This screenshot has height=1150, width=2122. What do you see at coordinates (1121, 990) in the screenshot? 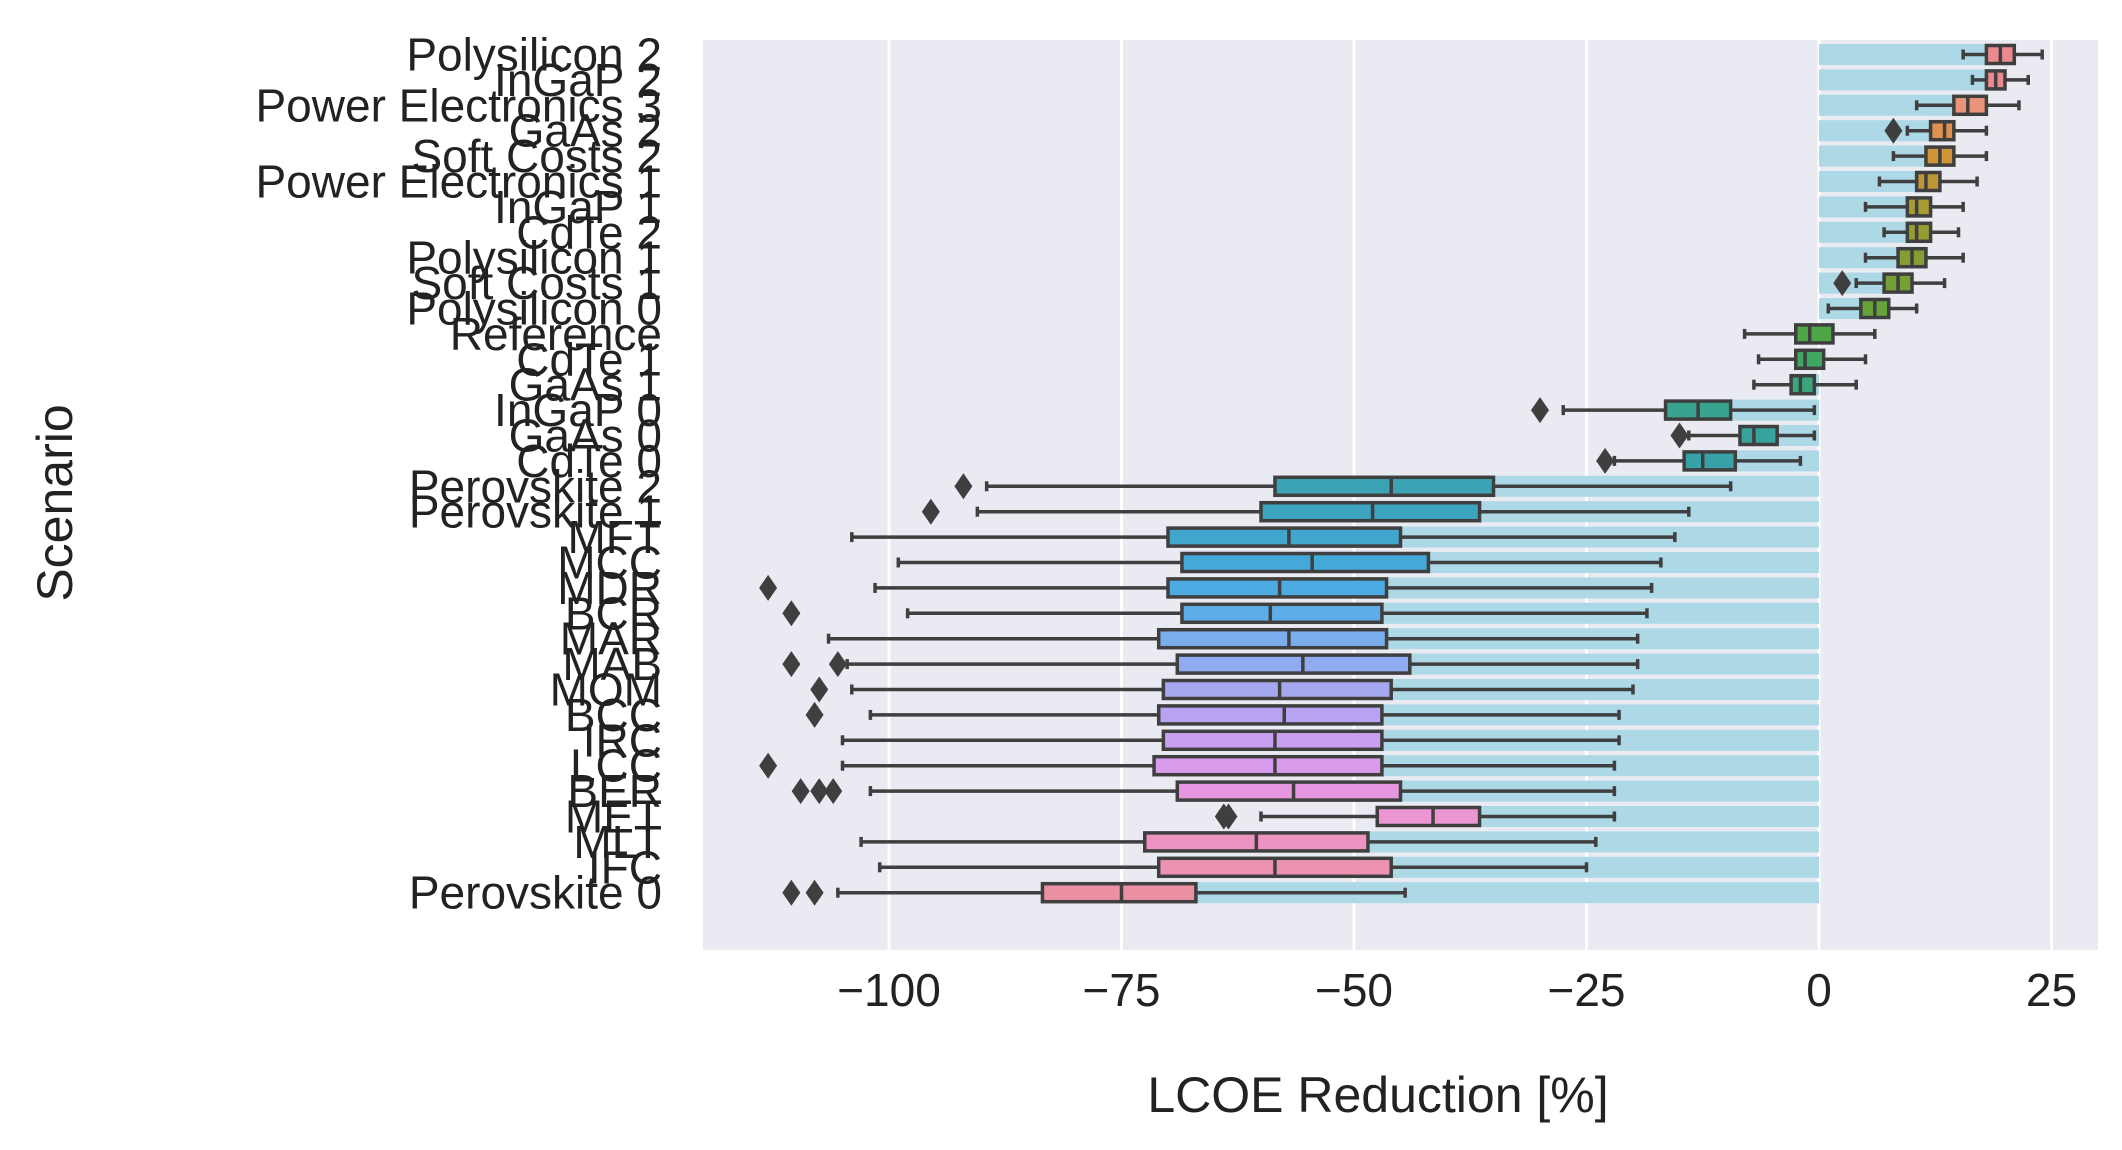
I see `x-tick-label: −75` at bounding box center [1121, 990].